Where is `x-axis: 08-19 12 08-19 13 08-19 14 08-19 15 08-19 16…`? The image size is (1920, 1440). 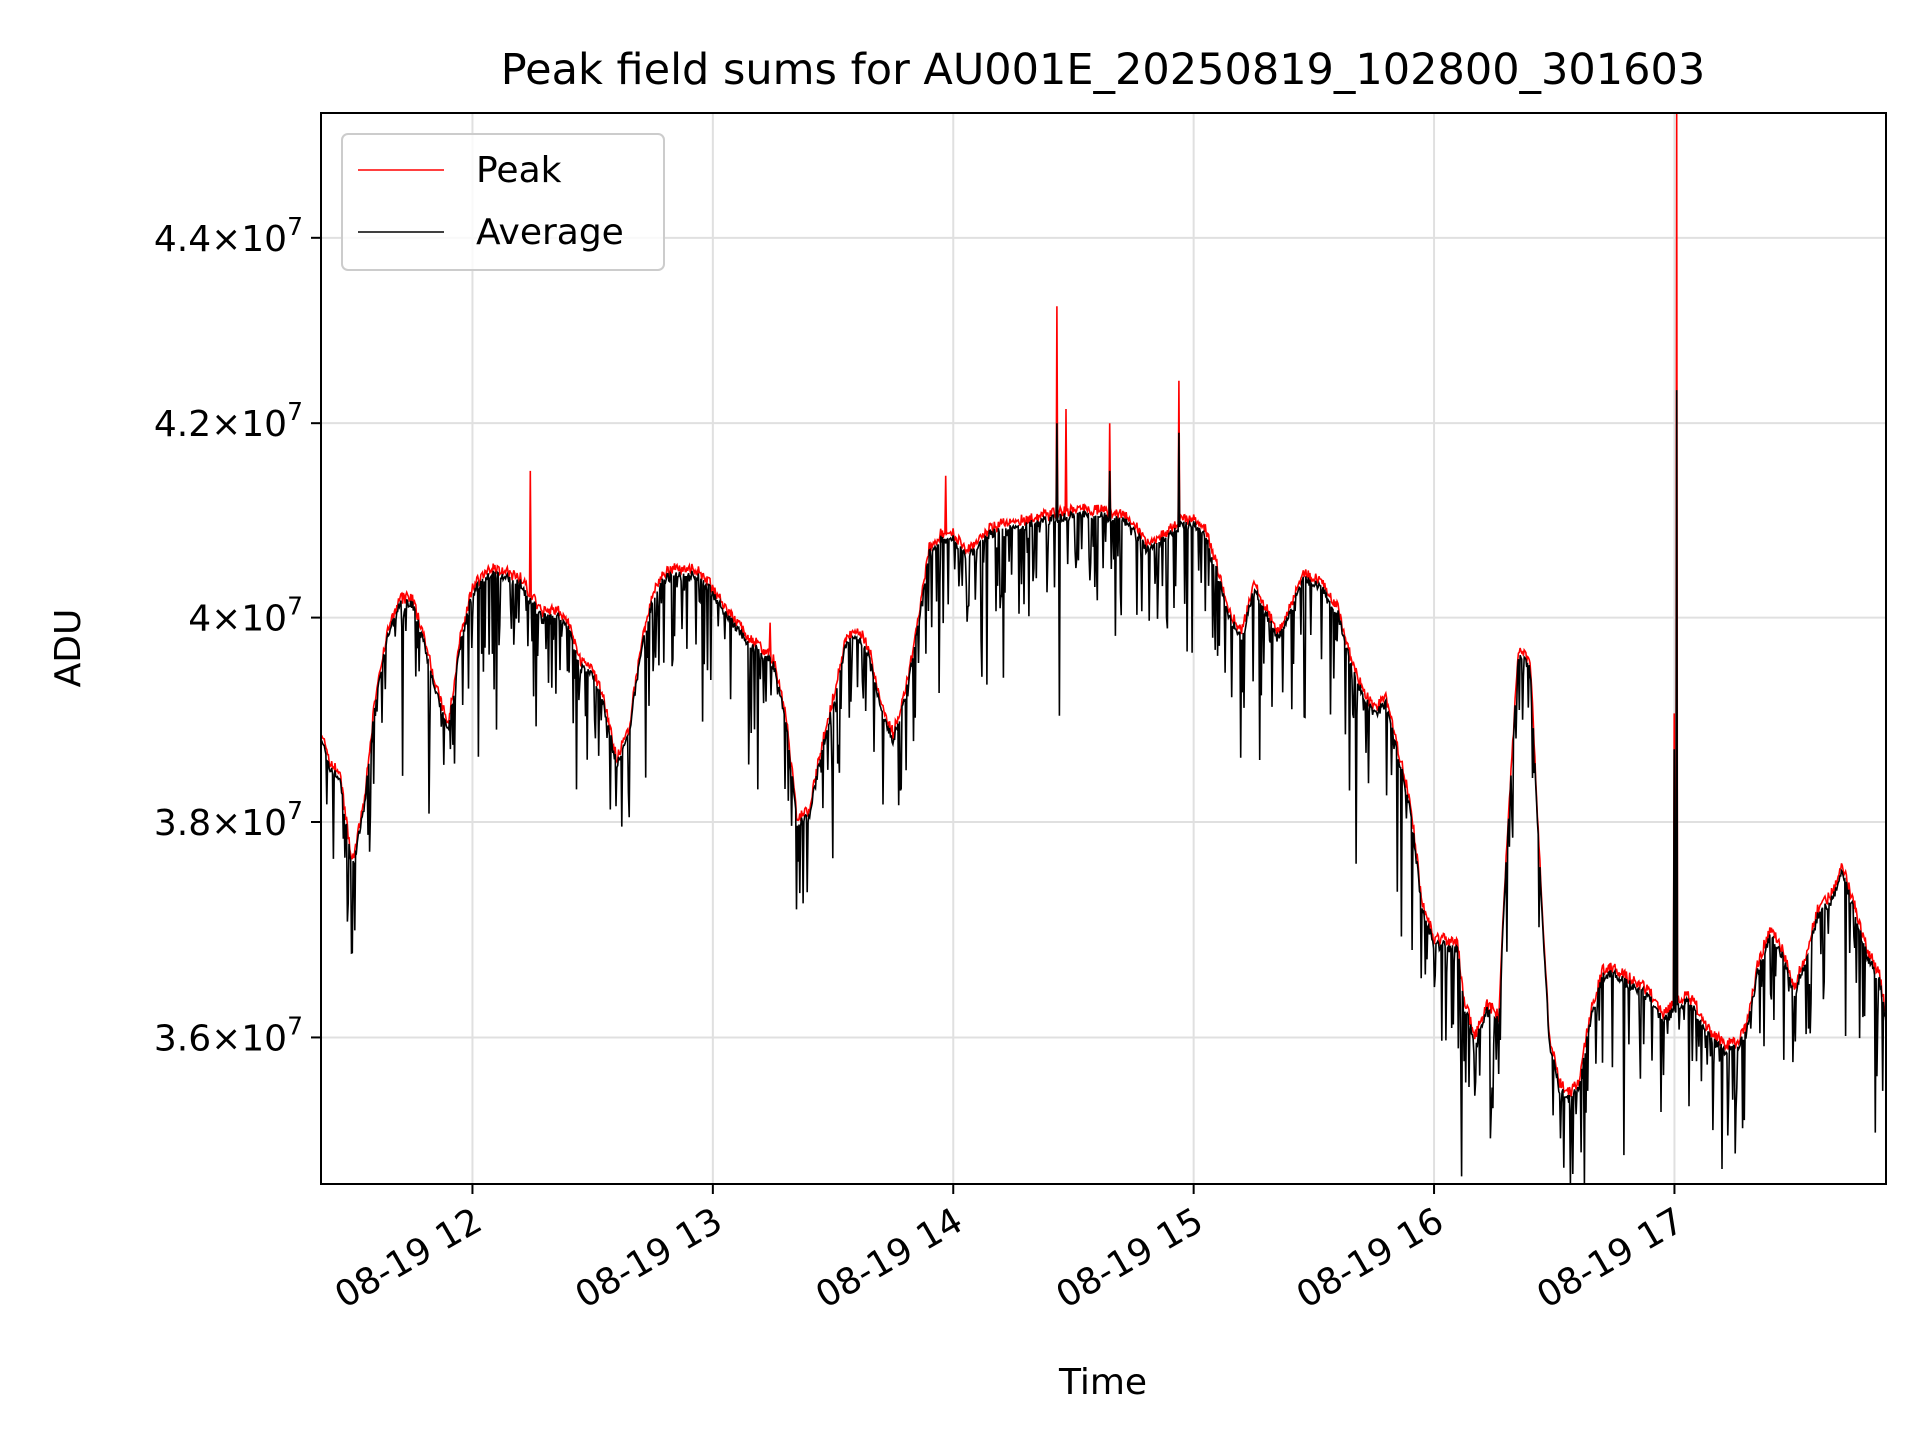
x-axis: 08-19 12 08-19 13 08-19 14 08-19 15 08-19 16… is located at coordinates (1009, 1250).